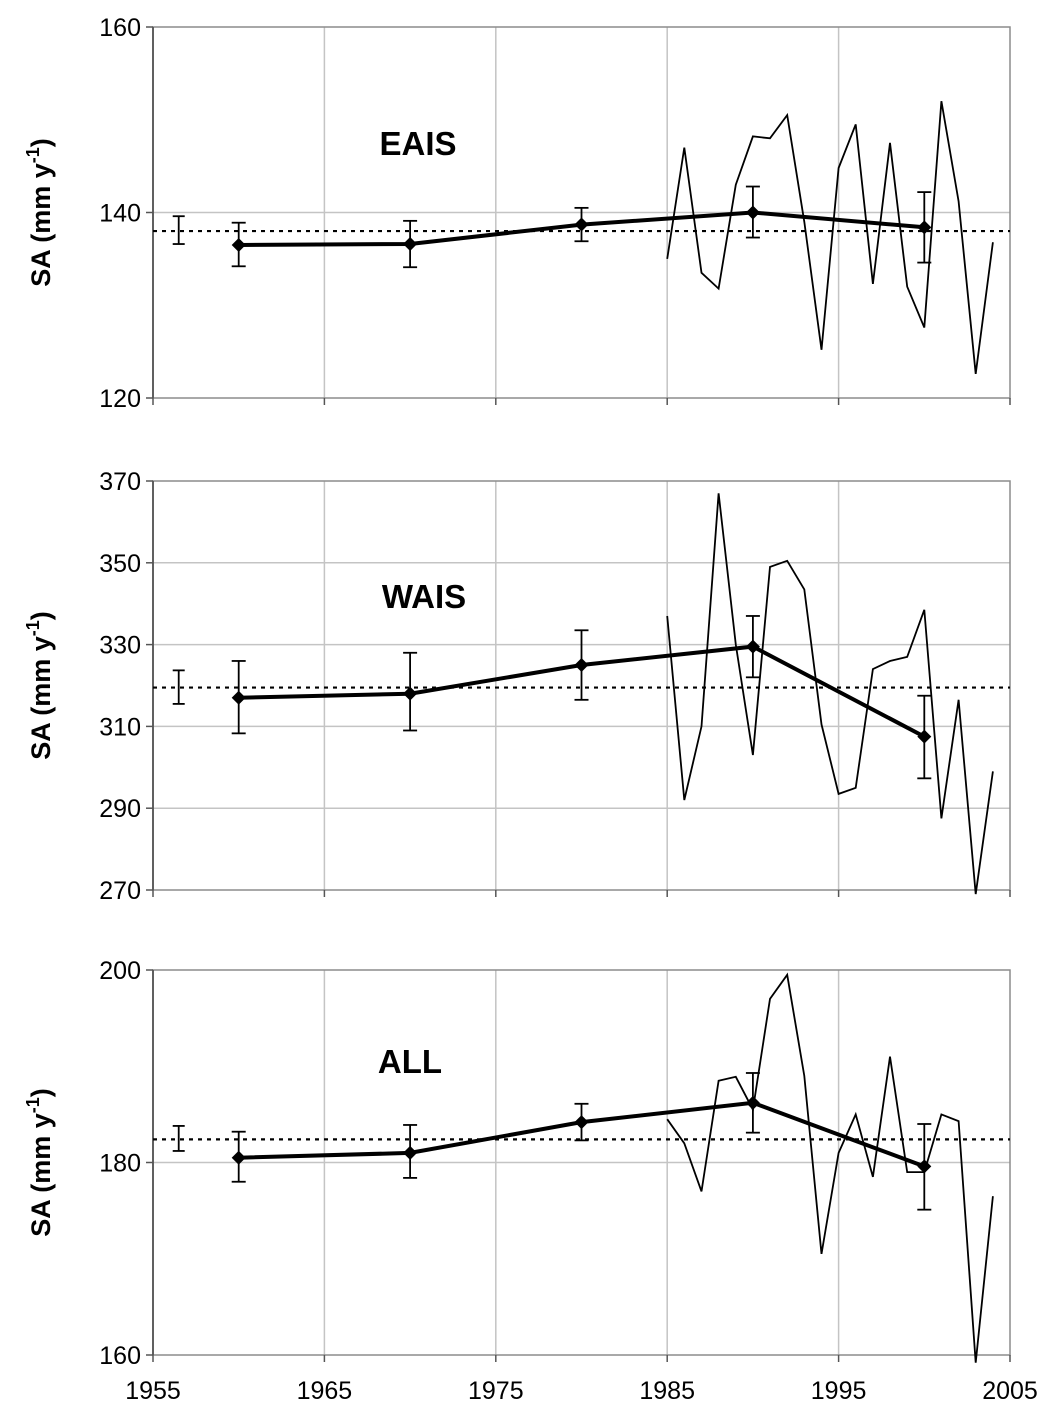  What do you see at coordinates (424, 596) in the screenshot?
I see `panel-label: WAIS` at bounding box center [424, 596].